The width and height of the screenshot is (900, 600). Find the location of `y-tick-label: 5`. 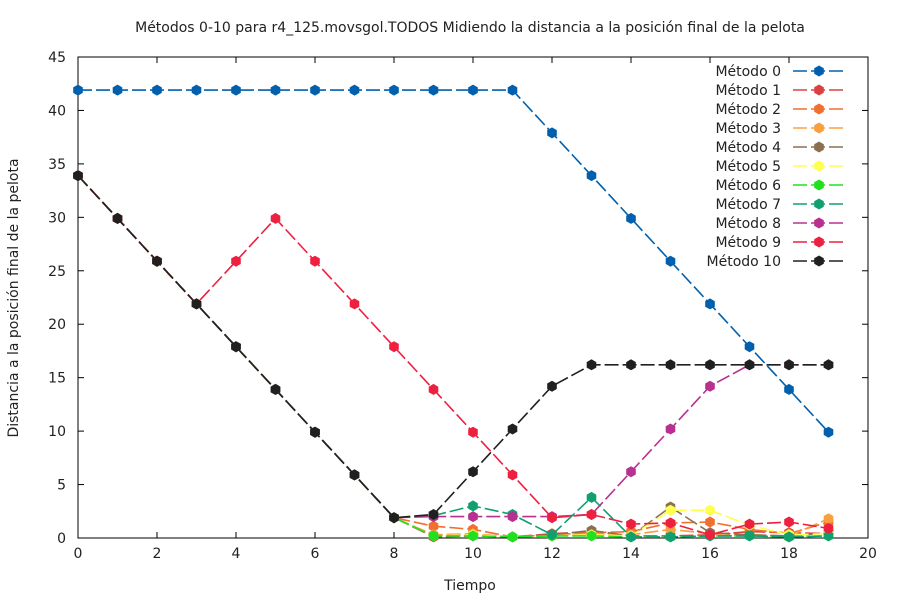

y-tick-label: 5 is located at coordinates (61, 486).